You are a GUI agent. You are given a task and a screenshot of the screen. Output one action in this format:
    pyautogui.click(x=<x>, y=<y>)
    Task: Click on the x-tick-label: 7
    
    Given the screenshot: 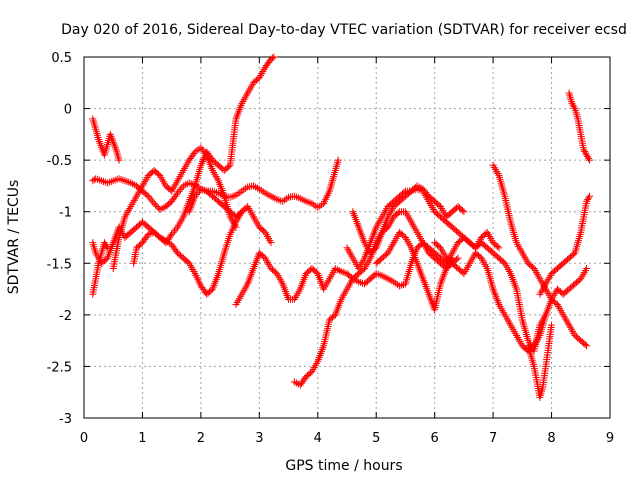 What is the action you would take?
    pyautogui.click(x=493, y=438)
    